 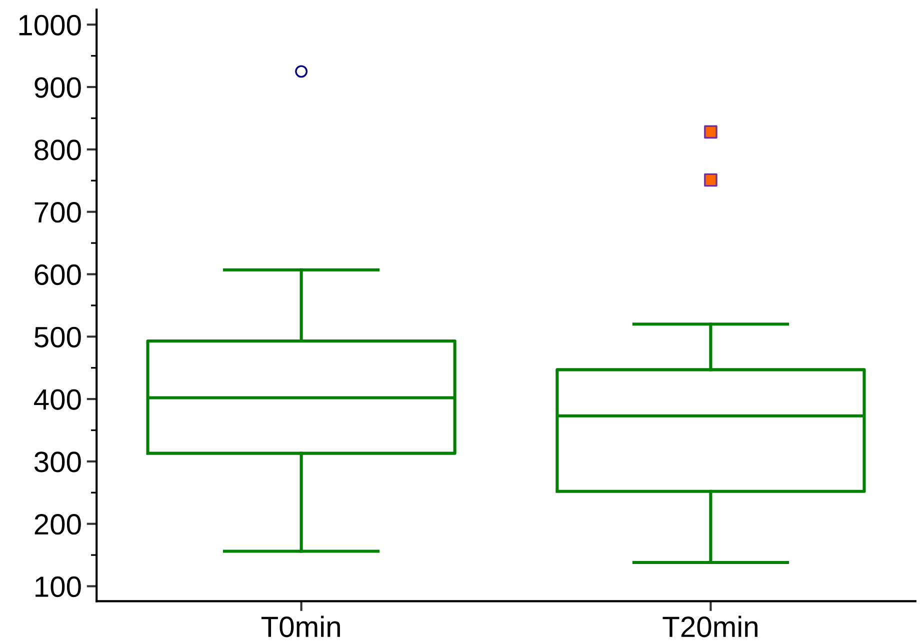 What do you see at coordinates (57, 399) in the screenshot?
I see `y-tick-label: 400` at bounding box center [57, 399].